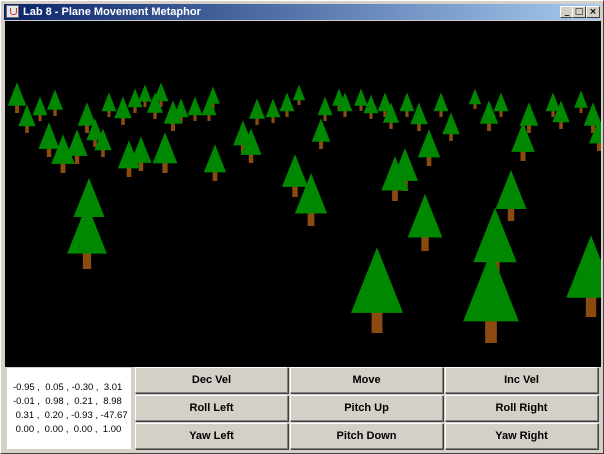  I want to click on pitch-down-button: Pitch Down, so click(366, 436).